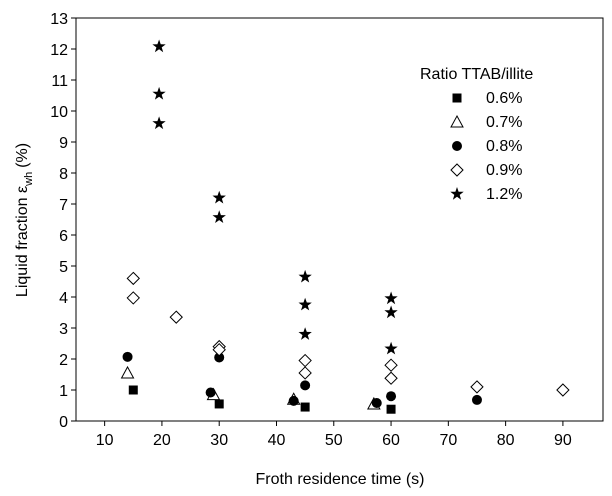 The image size is (612, 496). Describe the element at coordinates (334, 440) in the screenshot. I see `x-tick-label: 50` at that location.